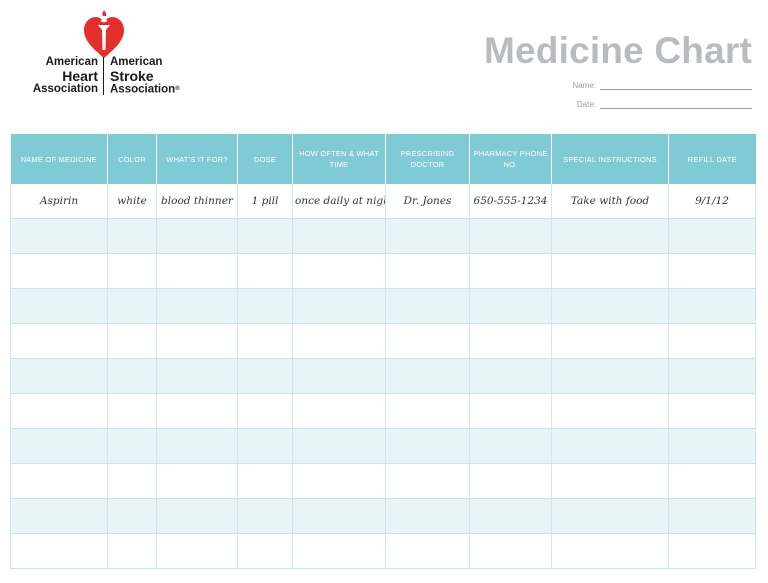 The image size is (768, 583). I want to click on date-input-line, so click(676, 104).